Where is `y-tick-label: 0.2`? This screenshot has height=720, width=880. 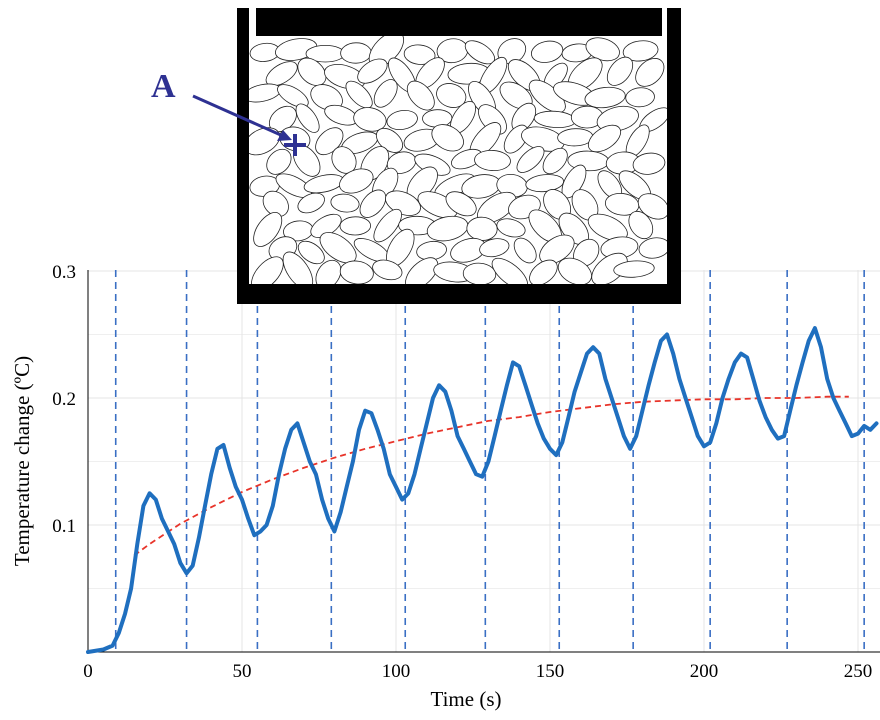
y-tick-label: 0.2 is located at coordinates (64, 399).